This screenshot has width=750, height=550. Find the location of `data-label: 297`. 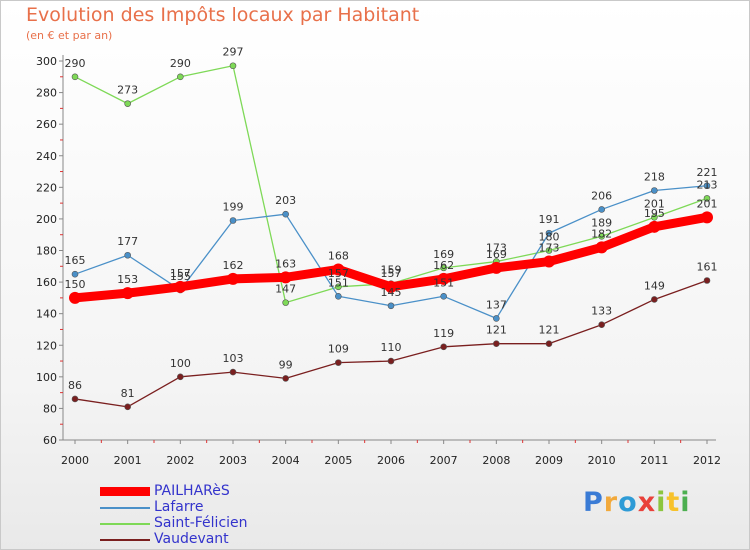

data-label: 297 is located at coordinates (233, 52).